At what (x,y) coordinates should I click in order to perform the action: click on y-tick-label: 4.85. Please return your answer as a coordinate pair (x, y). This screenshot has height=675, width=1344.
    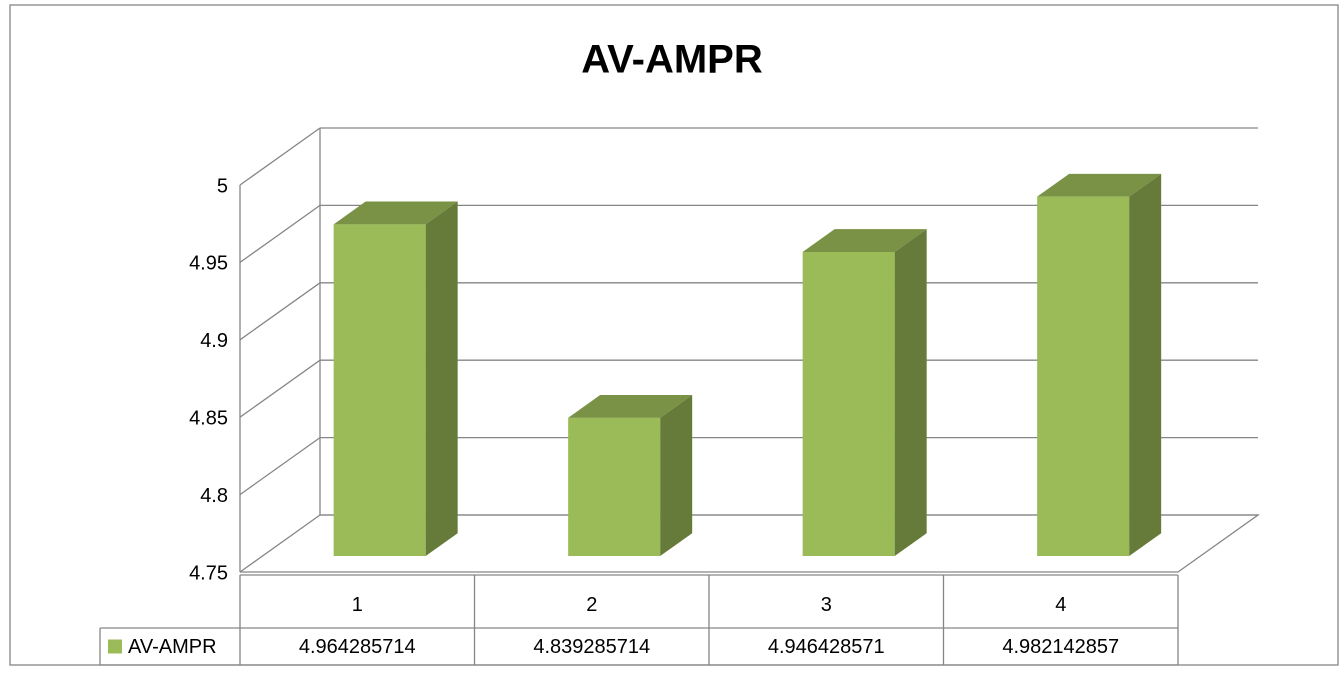
    Looking at the image, I should click on (208, 418).